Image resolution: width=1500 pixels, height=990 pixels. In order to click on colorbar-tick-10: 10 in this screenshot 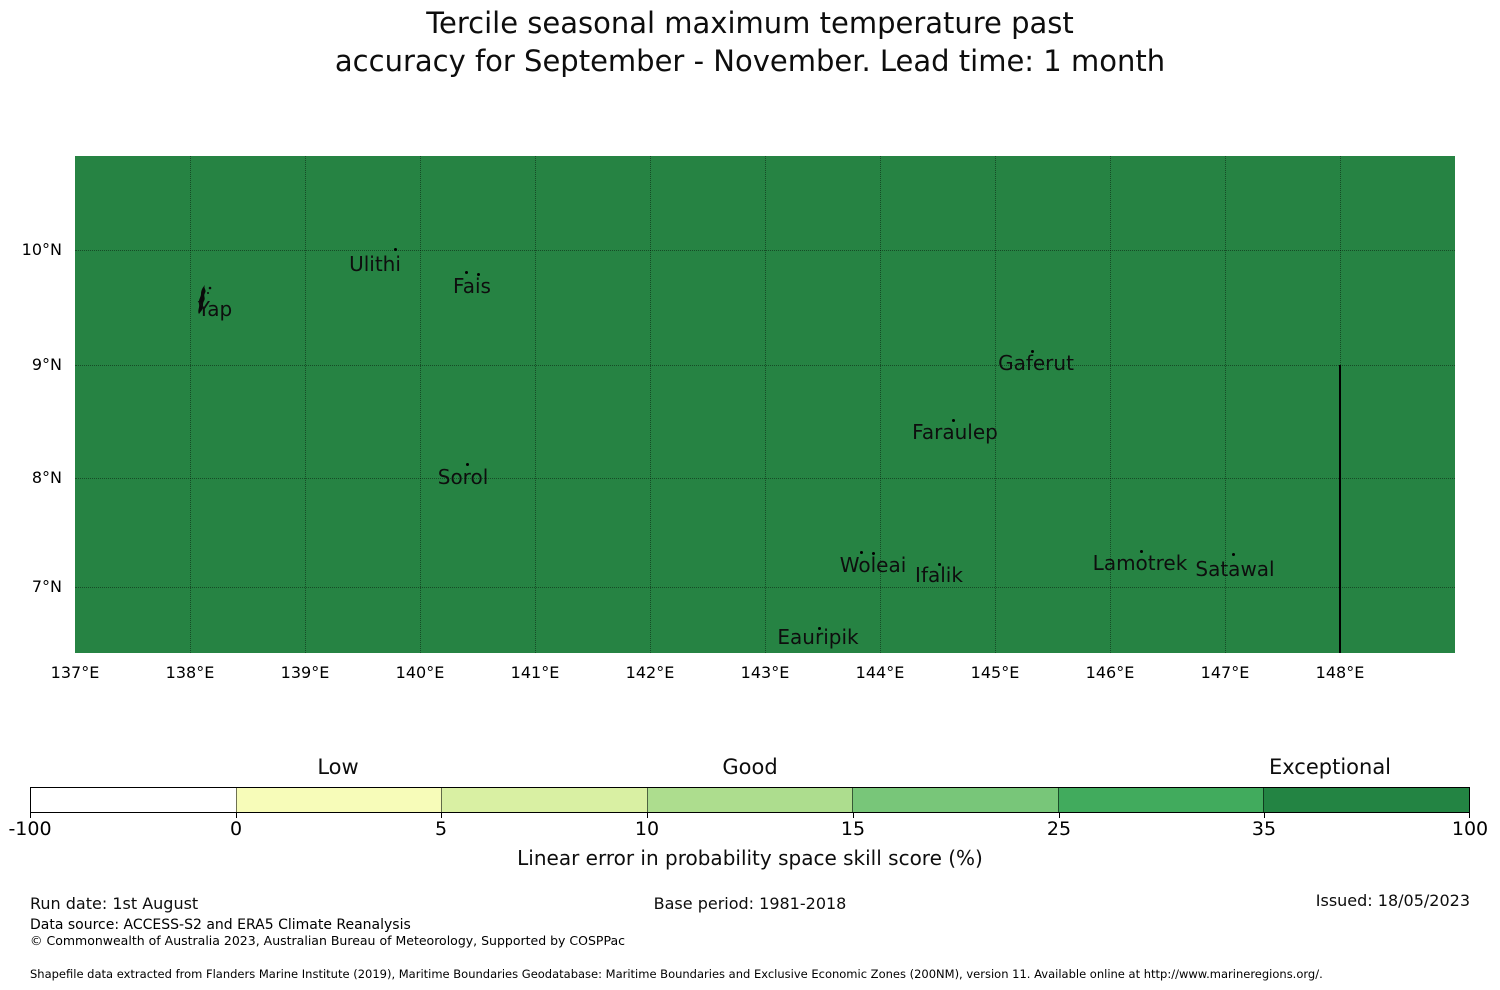, I will do `click(647, 829)`.